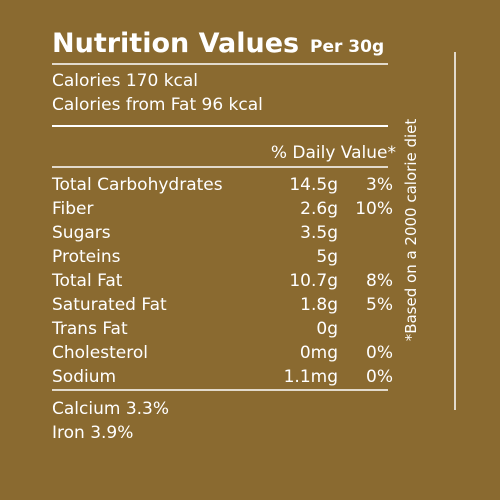 This screenshot has width=500, height=500. What do you see at coordinates (319, 305) in the screenshot?
I see `nutrient-amount: 1.8g` at bounding box center [319, 305].